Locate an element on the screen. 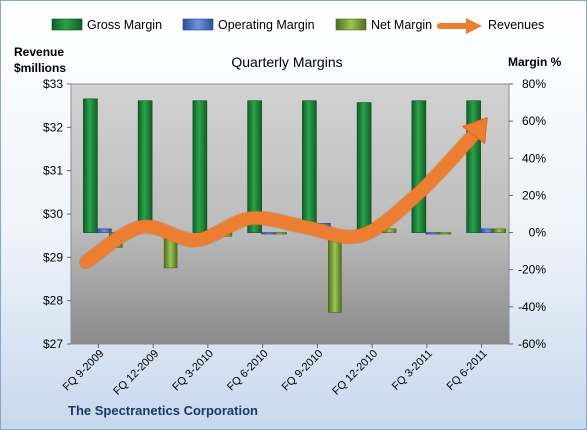 The image size is (587, 430). legend-item-revenues: Revenues is located at coordinates (490, 26).